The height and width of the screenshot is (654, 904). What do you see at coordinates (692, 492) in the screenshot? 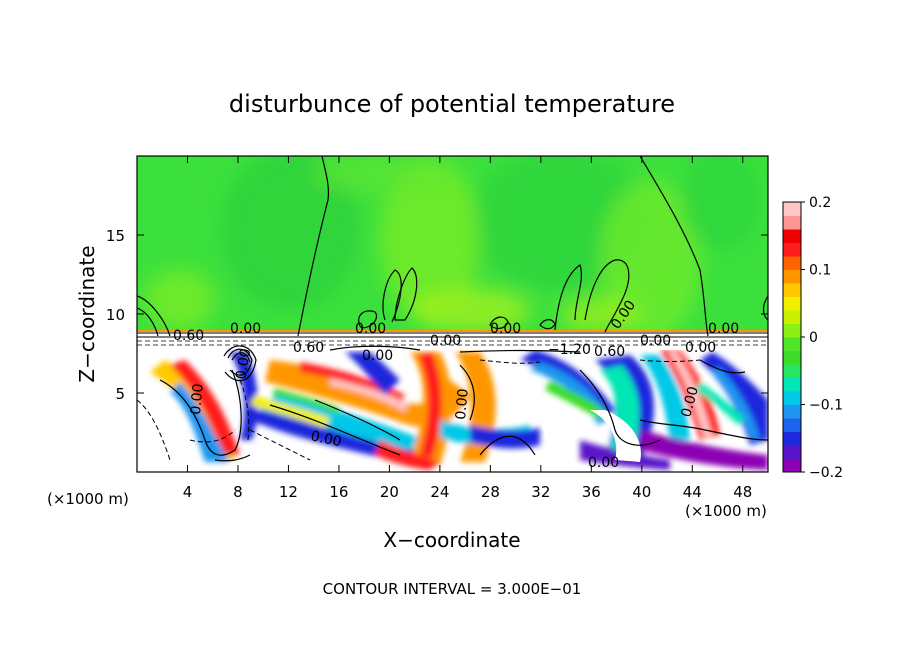
I see `x-tick-label: 44` at bounding box center [692, 492].